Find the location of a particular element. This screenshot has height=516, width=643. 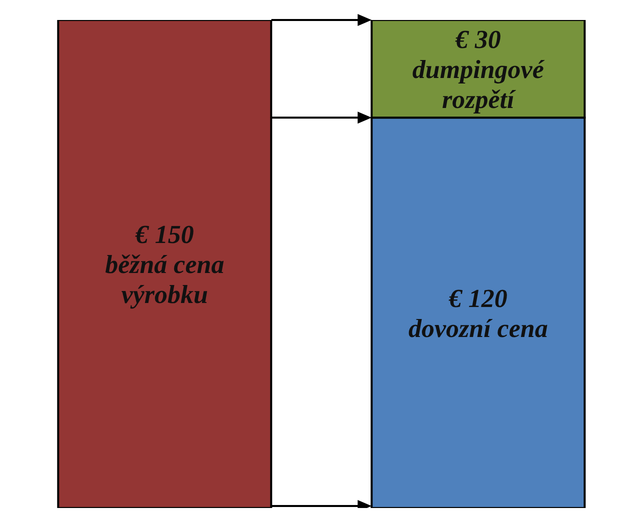

data-label: € 120 dovozní cena is located at coordinates (478, 313).